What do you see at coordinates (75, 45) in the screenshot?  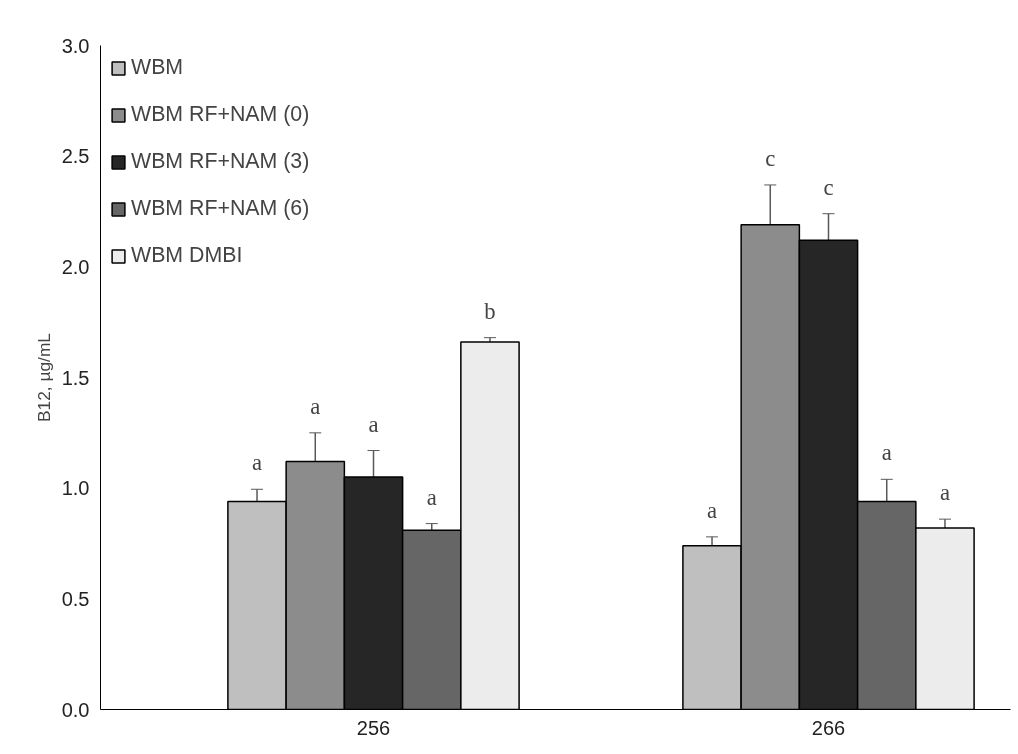 I see `y-tick-label: 3.0` at bounding box center [75, 45].